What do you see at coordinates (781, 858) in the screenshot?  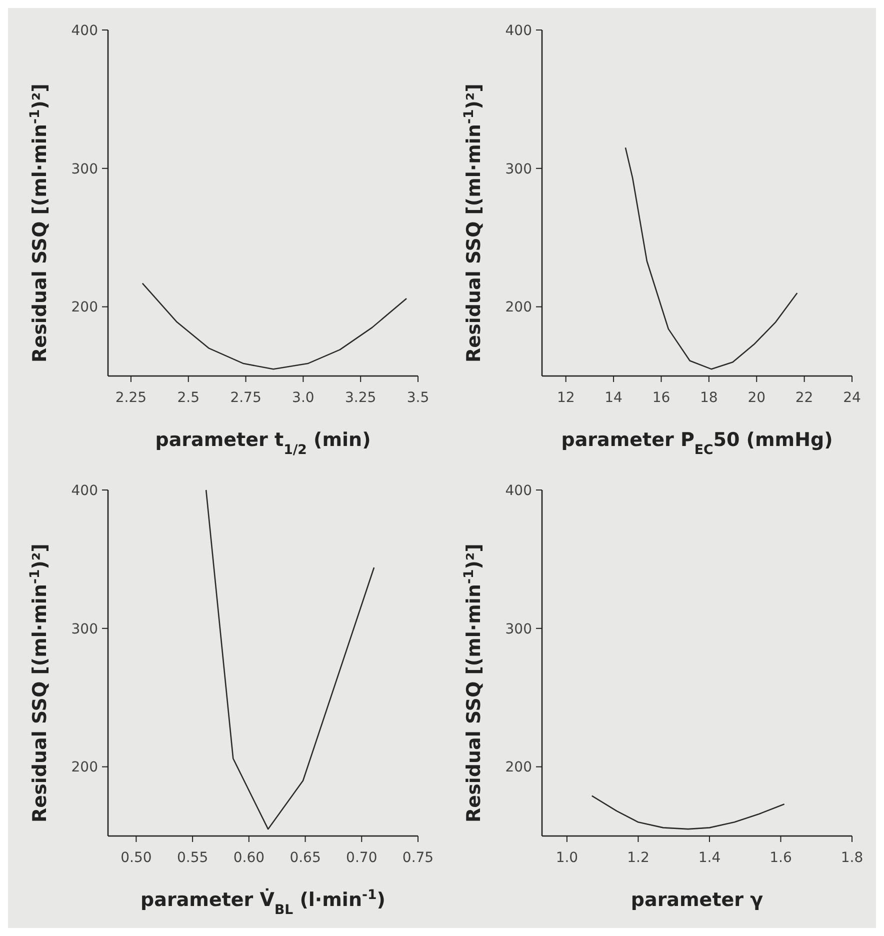 I see `x-tick-label: 1.6` at bounding box center [781, 858].